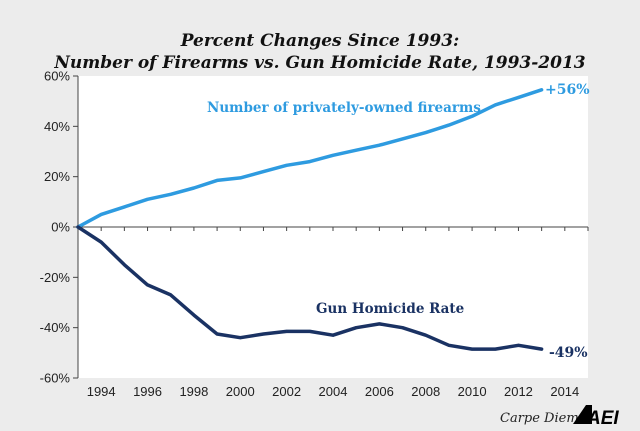 Image resolution: width=640 pixels, height=431 pixels. I want to click on y-tick-label: 60%, so click(57, 76).